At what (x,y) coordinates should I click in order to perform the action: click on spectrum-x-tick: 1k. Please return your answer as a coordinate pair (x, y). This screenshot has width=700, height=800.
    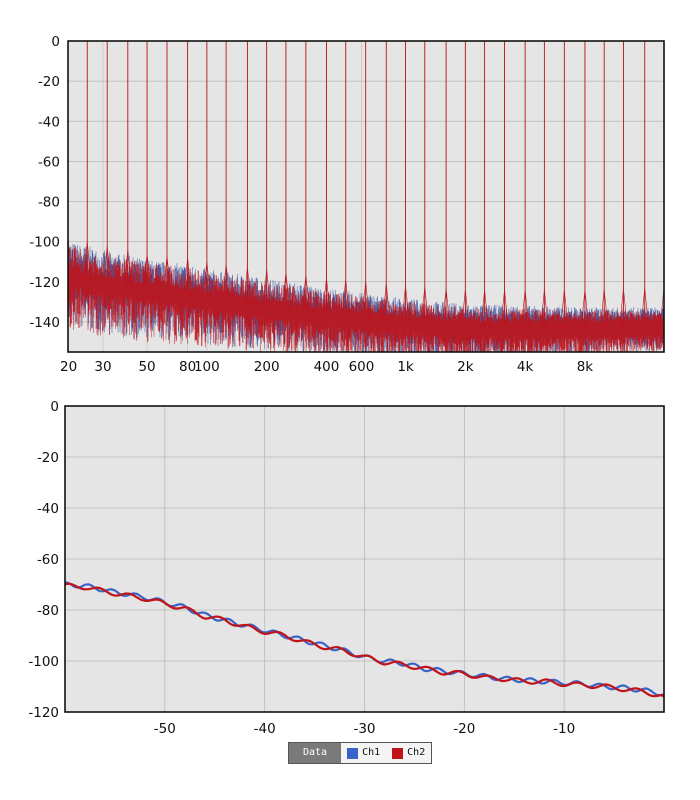
    Looking at the image, I should click on (405, 367).